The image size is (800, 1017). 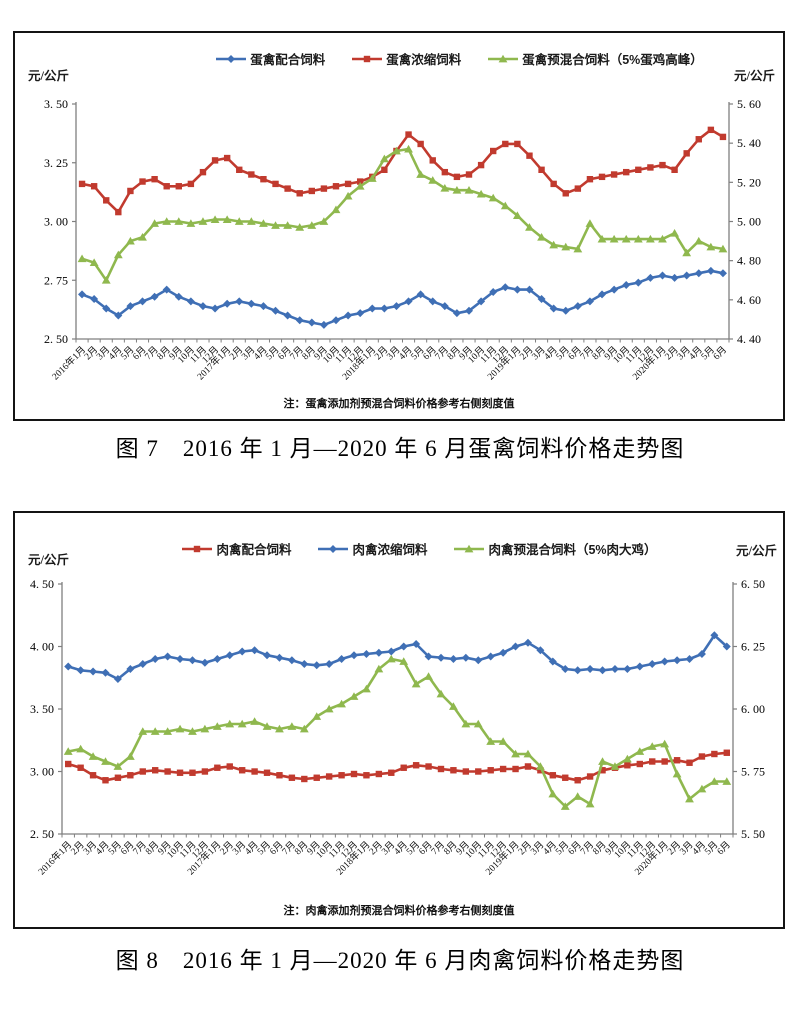 What do you see at coordinates (753, 584) in the screenshot?
I see `right-axis-tick-label: 6. 50` at bounding box center [753, 584].